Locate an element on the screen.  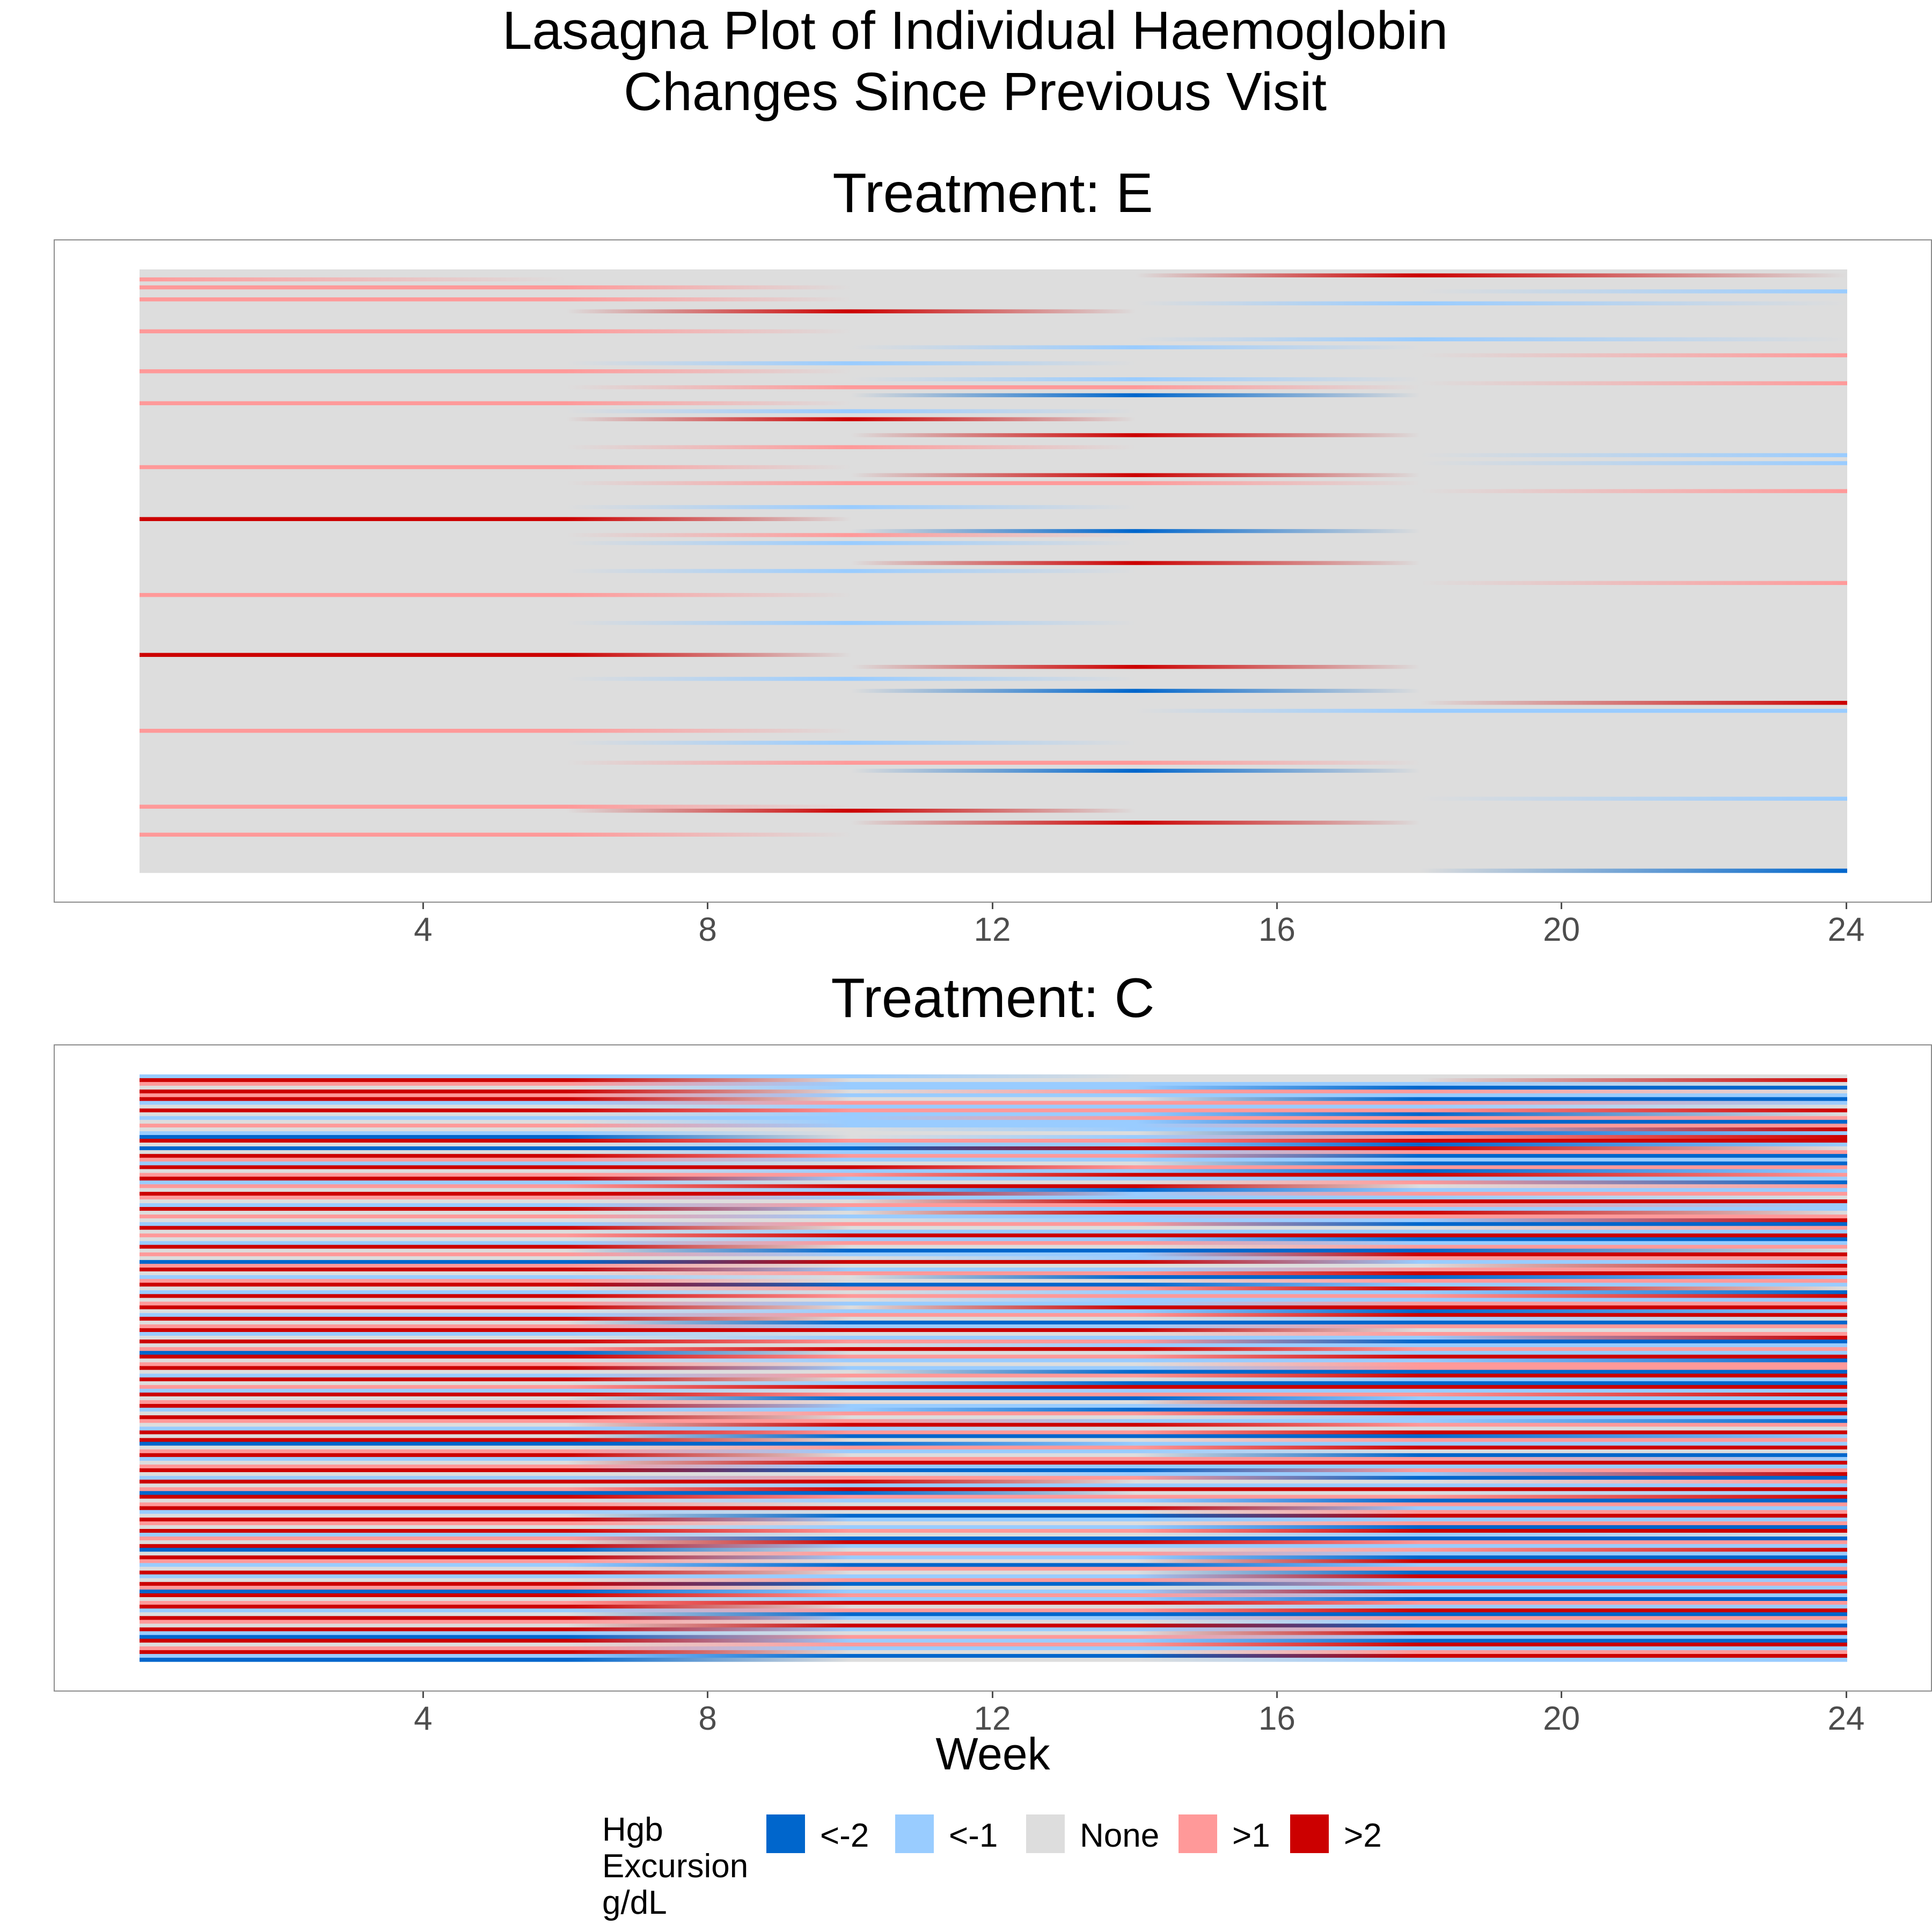
x-tick-label: 20 is located at coordinates (1561, 929).